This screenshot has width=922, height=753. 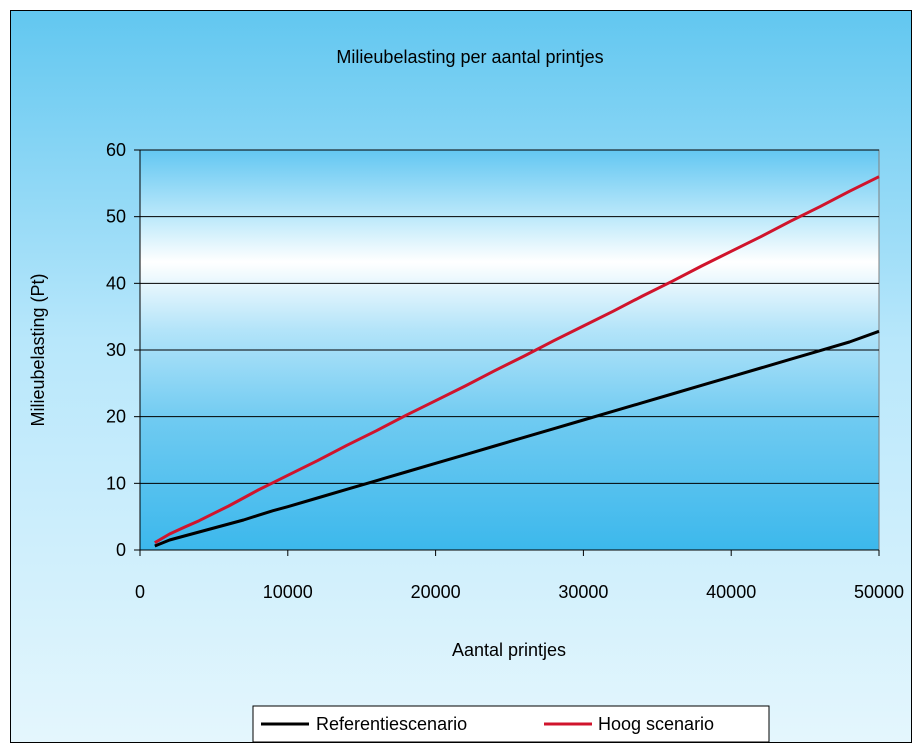 What do you see at coordinates (583, 592) in the screenshot?
I see `x-tick-label: 30000` at bounding box center [583, 592].